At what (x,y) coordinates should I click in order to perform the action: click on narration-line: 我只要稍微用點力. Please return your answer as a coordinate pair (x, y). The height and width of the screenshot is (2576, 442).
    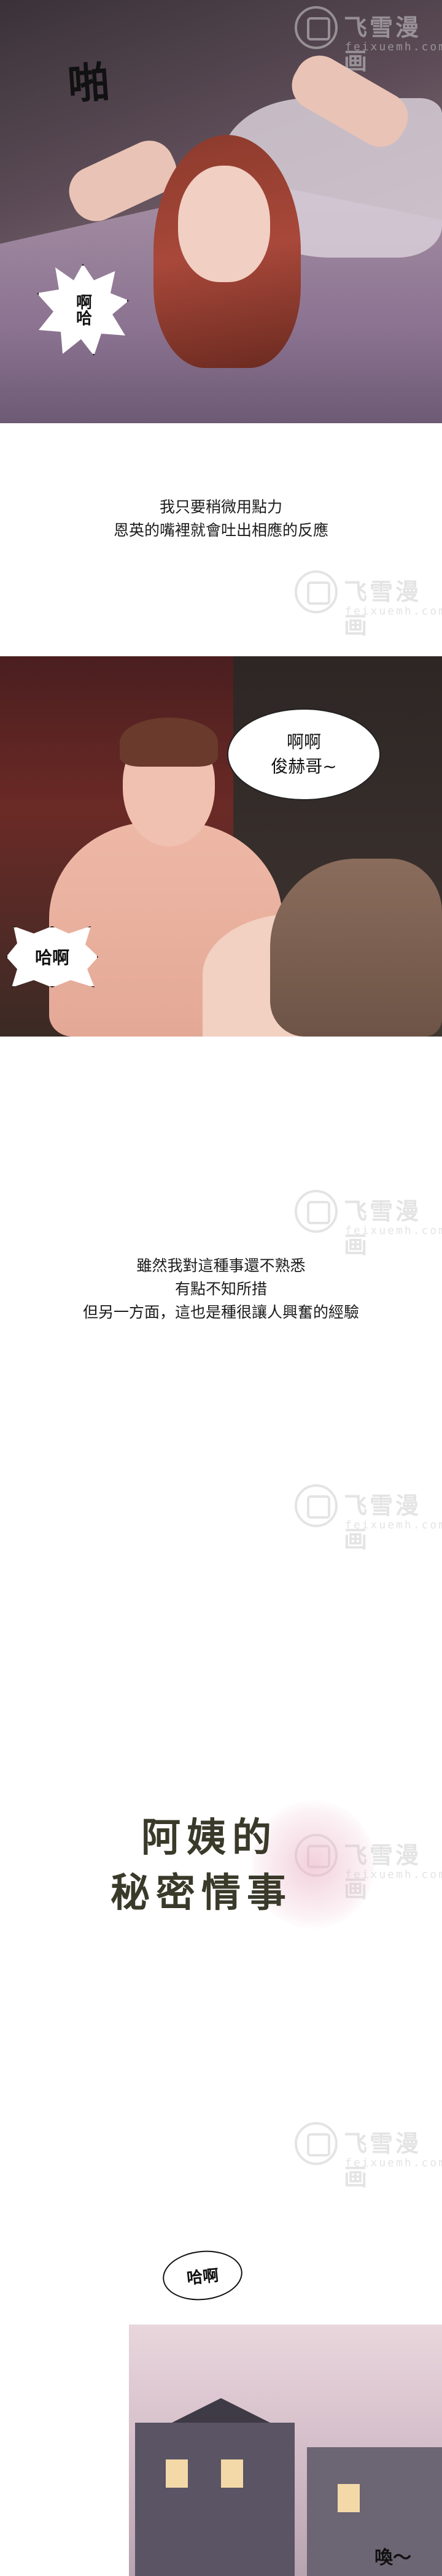
    Looking at the image, I should click on (220, 507).